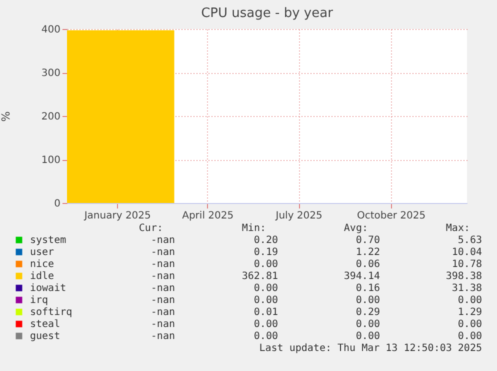  I want to click on text: 31.38, so click(467, 288).